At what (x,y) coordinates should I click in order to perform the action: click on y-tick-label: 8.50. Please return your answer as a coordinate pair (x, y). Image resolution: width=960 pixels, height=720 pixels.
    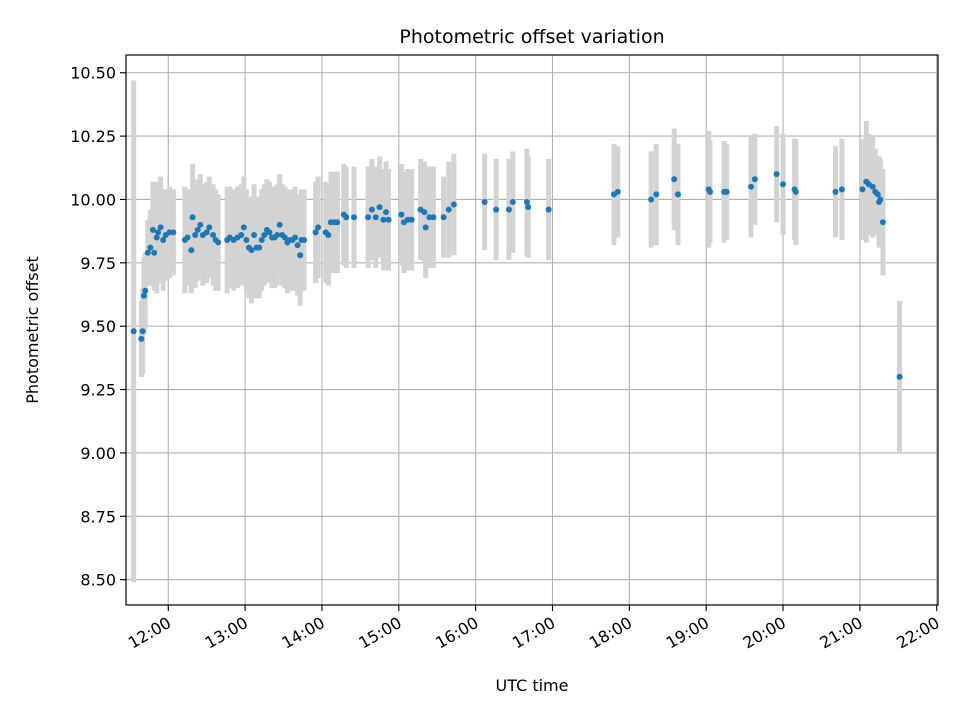
    Looking at the image, I should click on (98, 580).